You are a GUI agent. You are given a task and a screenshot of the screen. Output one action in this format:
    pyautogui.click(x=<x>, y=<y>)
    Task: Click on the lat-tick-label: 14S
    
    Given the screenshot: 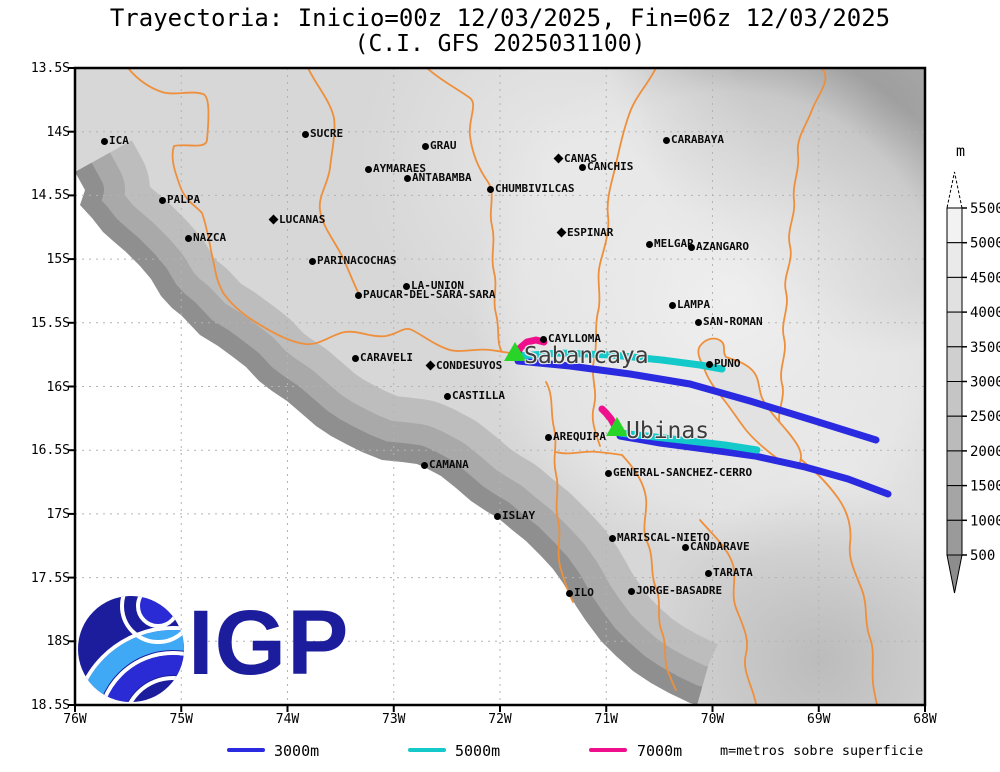 What is the action you would take?
    pyautogui.click(x=58, y=132)
    